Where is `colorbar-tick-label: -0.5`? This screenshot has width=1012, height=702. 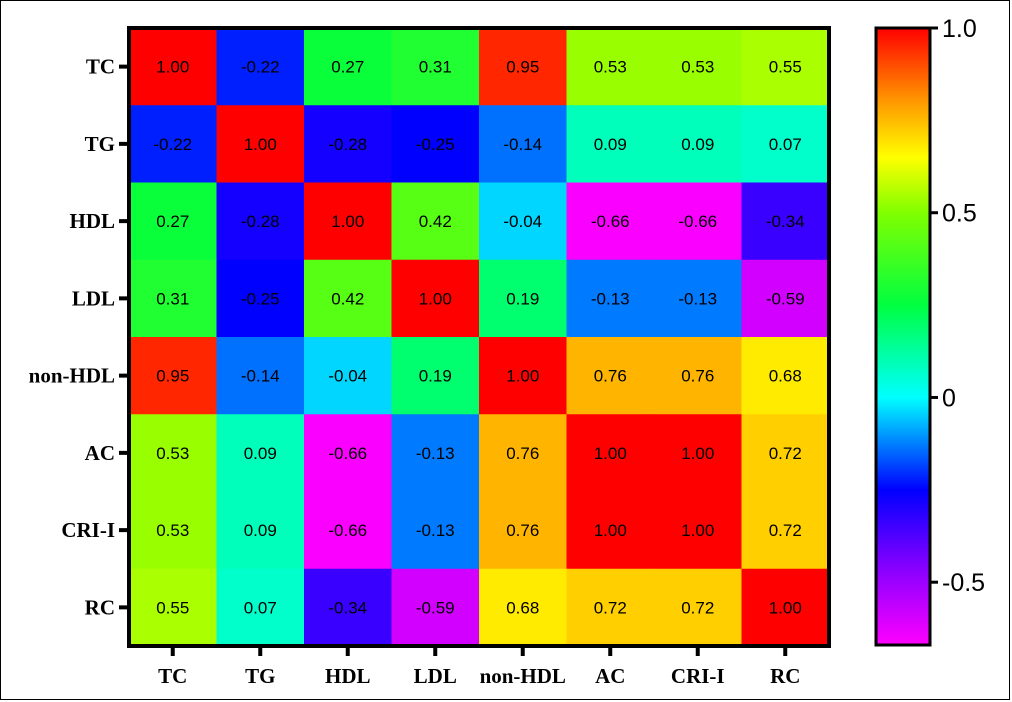 colorbar-tick-label: -0.5 is located at coordinates (963, 583).